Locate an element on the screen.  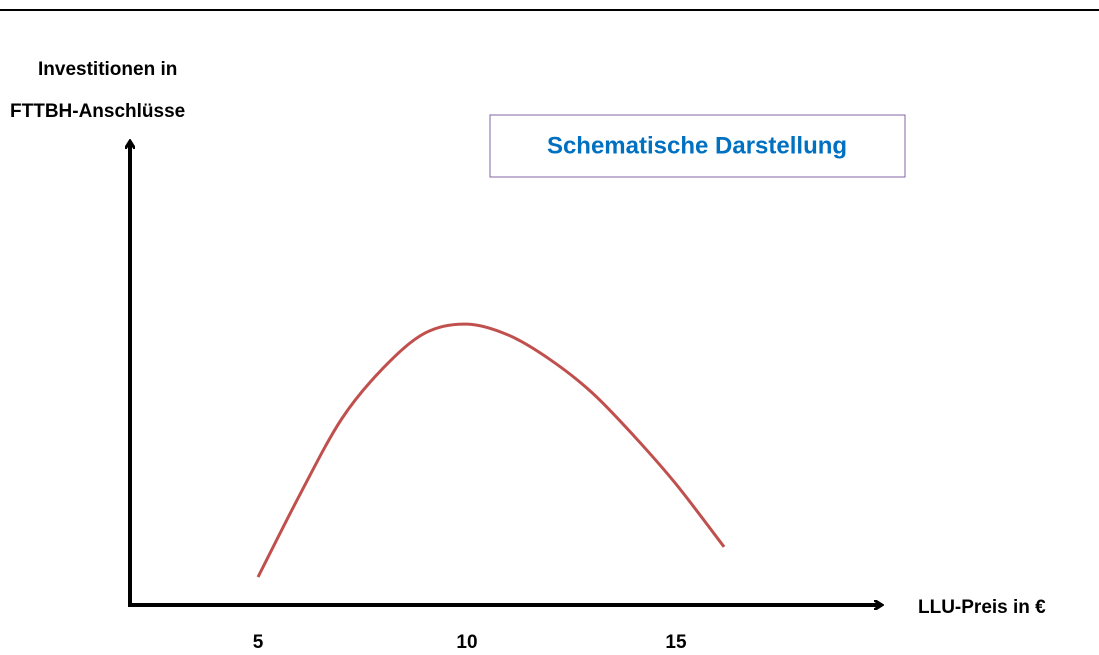
x-axis-label: LLU-Preis in € is located at coordinates (982, 607).